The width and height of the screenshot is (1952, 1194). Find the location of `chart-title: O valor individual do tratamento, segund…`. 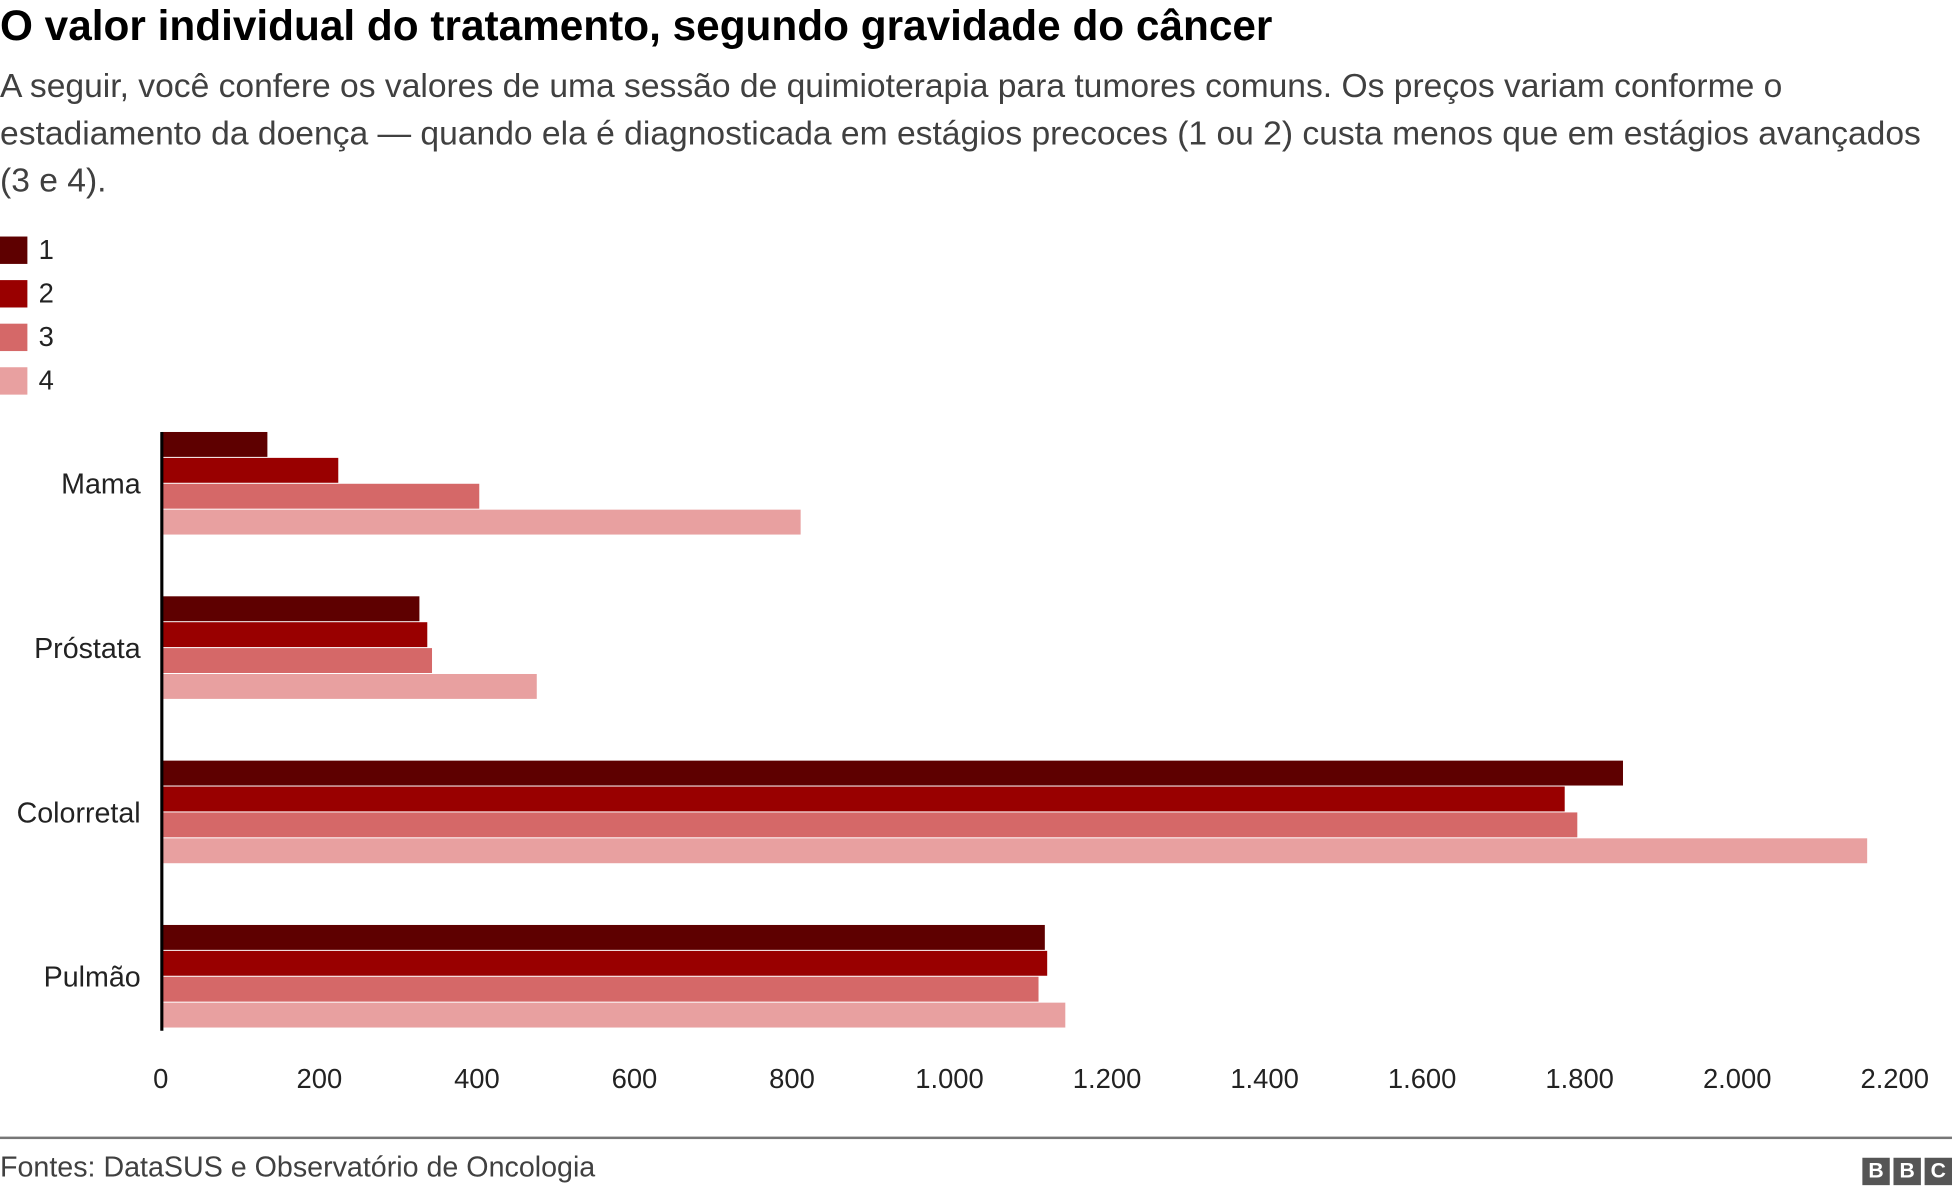

chart-title: O valor individual do tratamento, segund… is located at coordinates (636, 26).